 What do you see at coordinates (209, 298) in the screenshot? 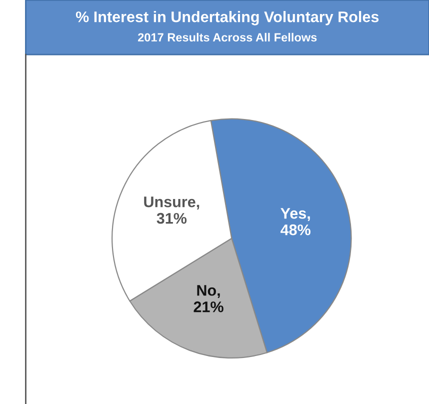
I see `slice-label: No, 21%` at bounding box center [209, 298].